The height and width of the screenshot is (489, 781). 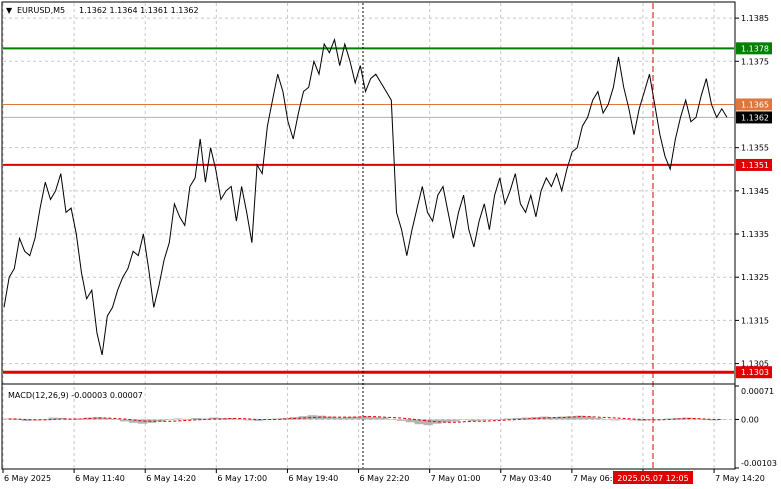 I want to click on macd-signal, so click(x=365, y=419).